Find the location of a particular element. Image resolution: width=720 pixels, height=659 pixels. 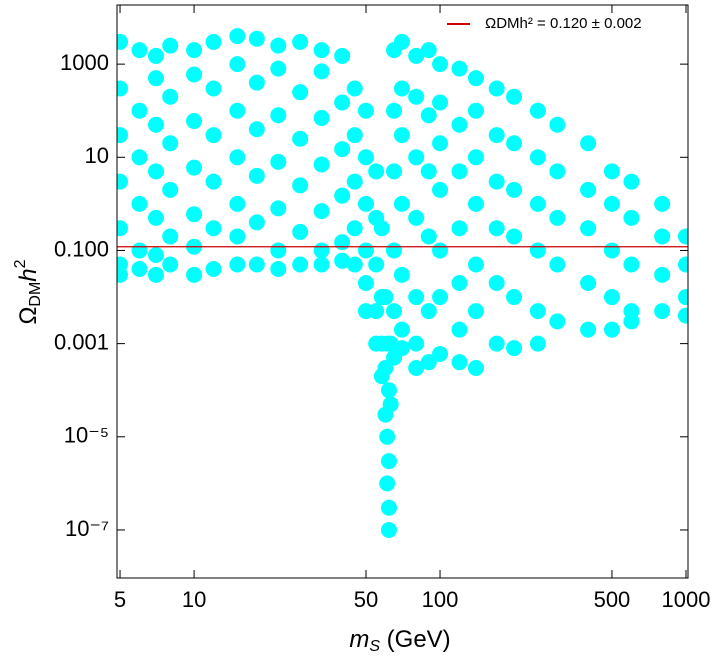

x-tick-label: 50 is located at coordinates (366, 599).